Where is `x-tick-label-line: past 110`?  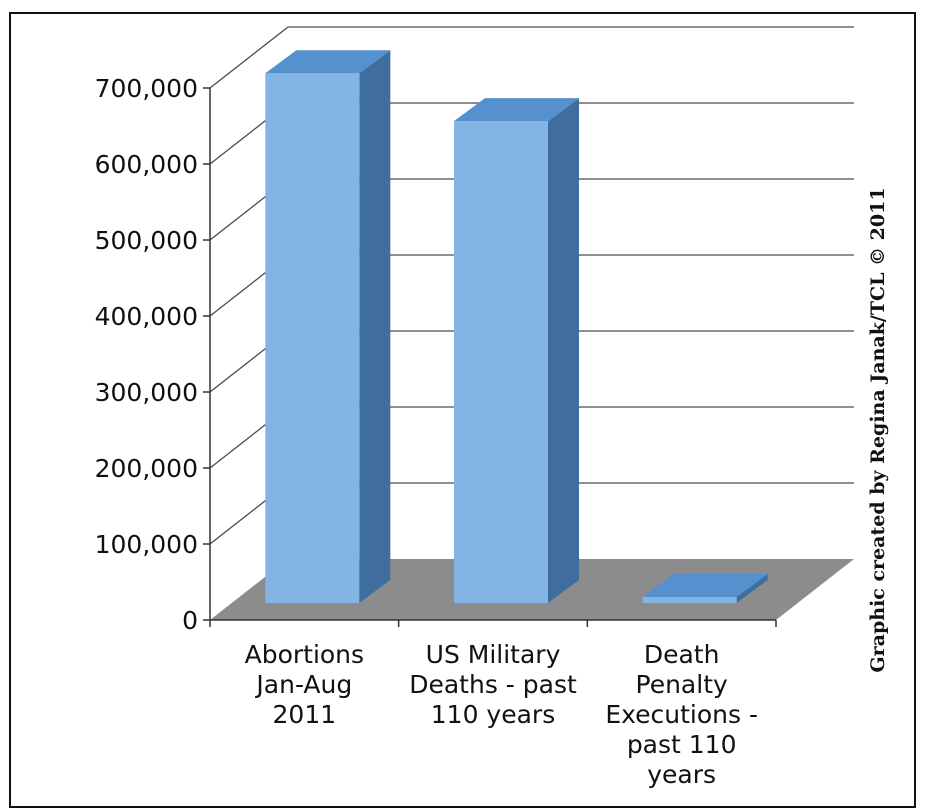
x-tick-label-line: past 110 is located at coordinates (682, 744).